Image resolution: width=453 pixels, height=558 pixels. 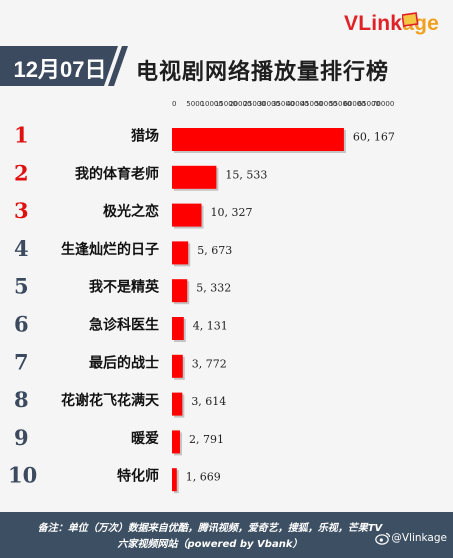 What do you see at coordinates (269, 104) in the screenshot?
I see `x-tick-label: 30000` at bounding box center [269, 104].